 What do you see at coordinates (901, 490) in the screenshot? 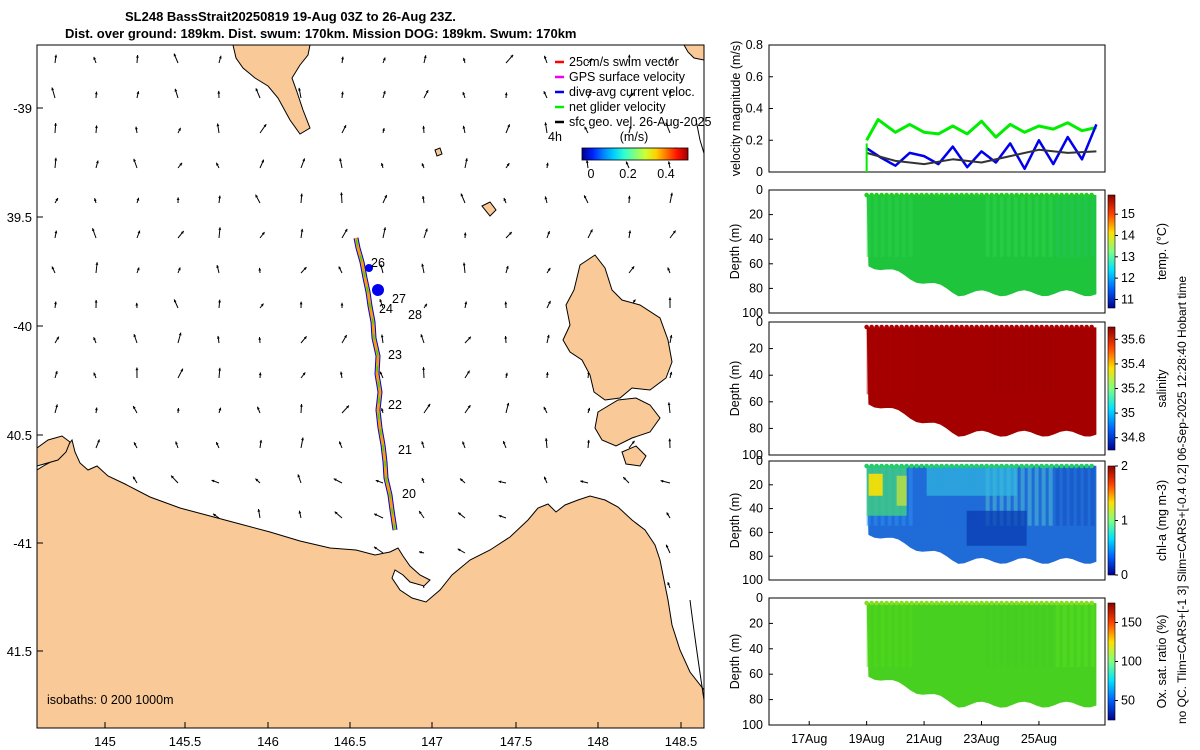
I see `chl-patch` at bounding box center [901, 490].